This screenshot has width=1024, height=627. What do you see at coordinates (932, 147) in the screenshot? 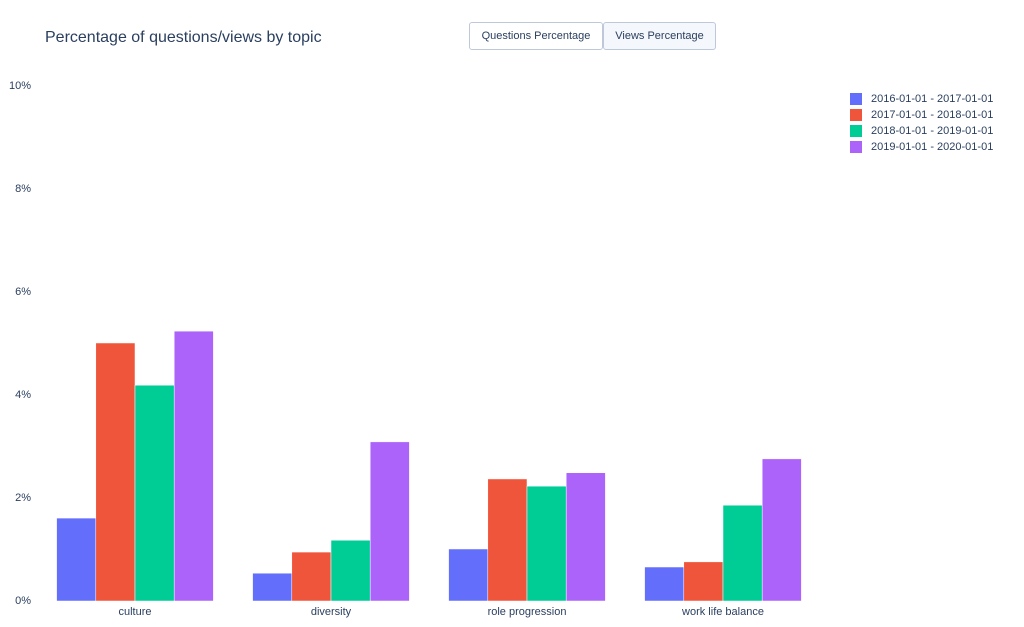
I see `legend-label: 2019-01-01 - 2020-01-01` at bounding box center [932, 147].